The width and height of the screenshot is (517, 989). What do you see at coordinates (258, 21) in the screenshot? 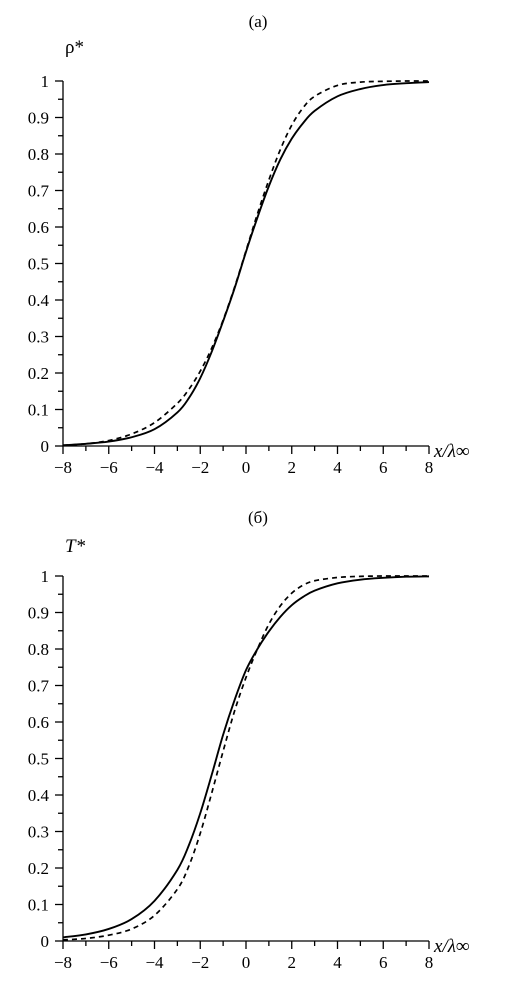
I see `panel-label: (a)` at bounding box center [258, 21].